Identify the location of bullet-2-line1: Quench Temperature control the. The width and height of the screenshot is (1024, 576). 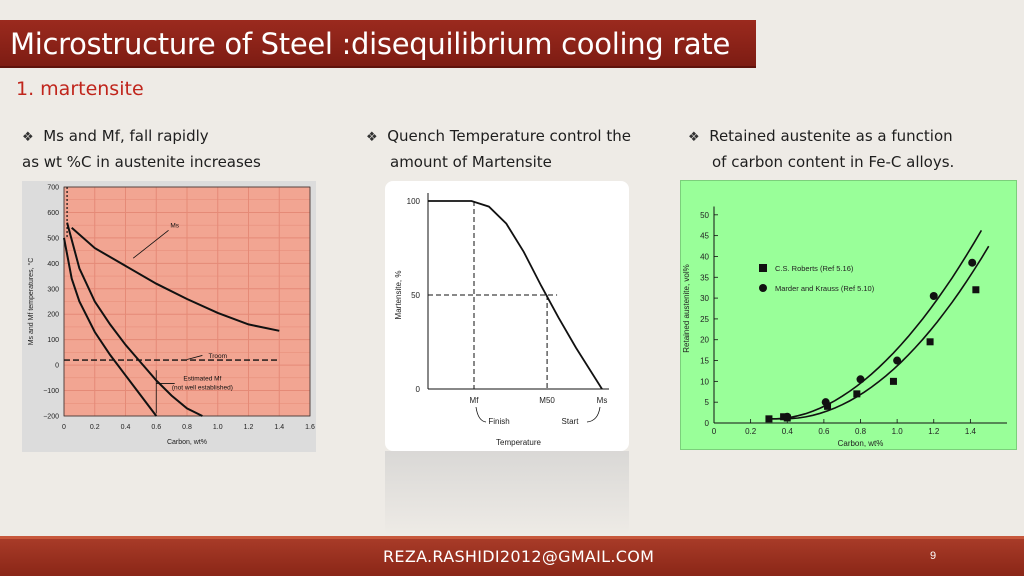
(509, 136).